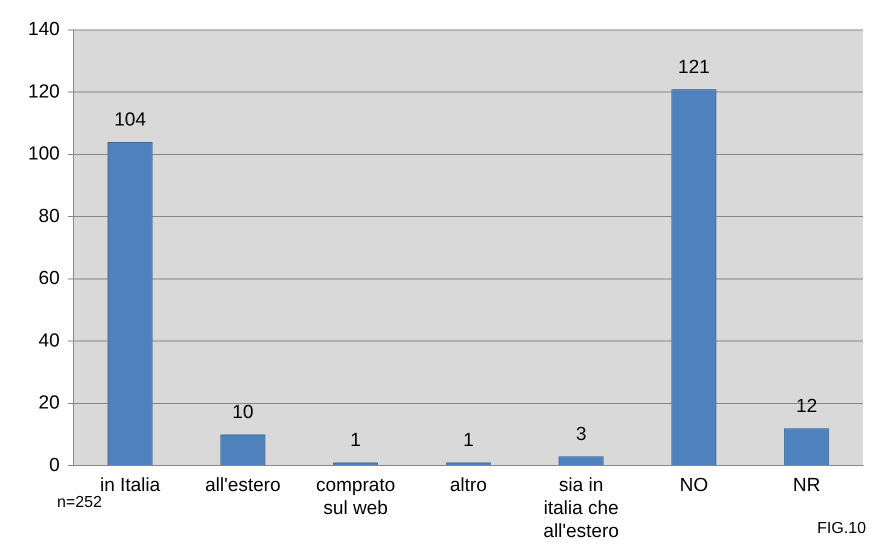 The width and height of the screenshot is (885, 546). I want to click on y-tick-label: 80, so click(49, 216).